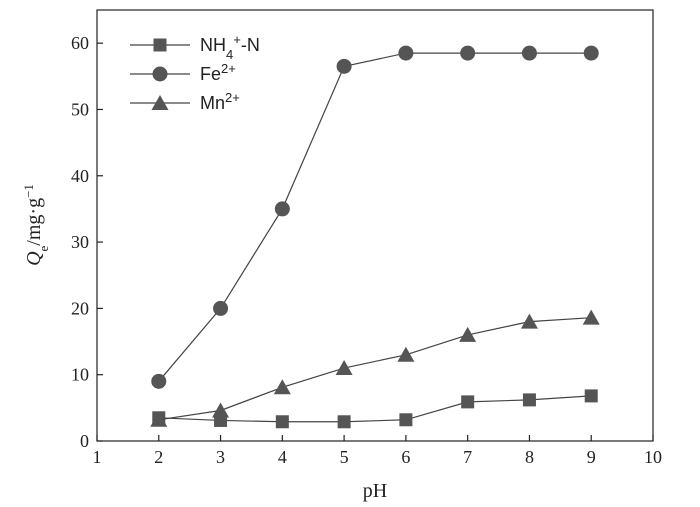 The width and height of the screenshot is (700, 507). Describe the element at coordinates (213, 45) in the screenshot. I see `legend-label-base: NH` at that location.